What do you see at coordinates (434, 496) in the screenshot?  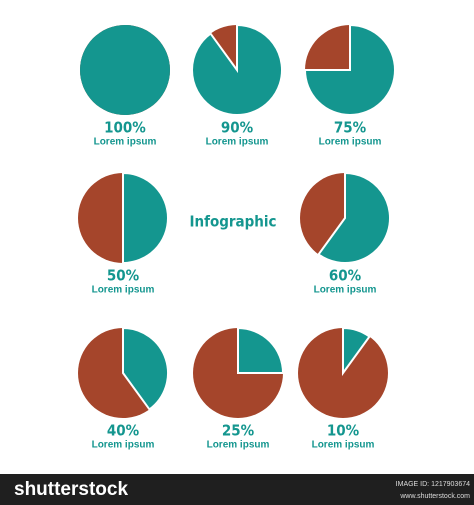 I see `footer-url: www.shutterstock.com` at bounding box center [434, 496].